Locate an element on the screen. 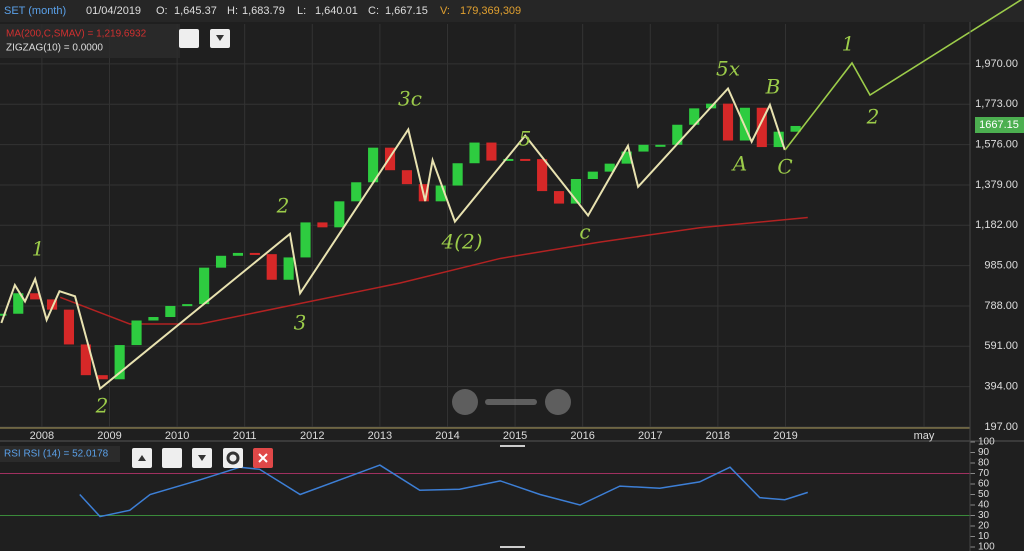 The image size is (1024, 551). annotation: C is located at coordinates (784, 167).